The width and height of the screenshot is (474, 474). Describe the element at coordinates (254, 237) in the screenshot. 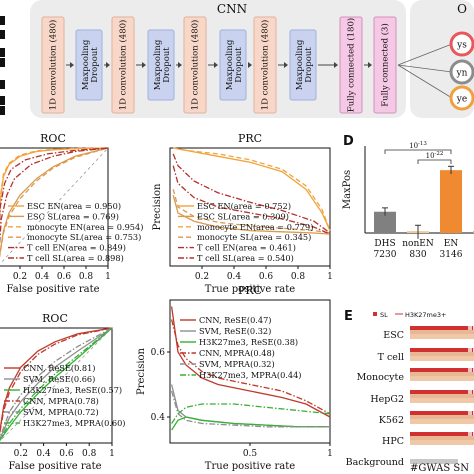

I see `legend-label: monocyte SL(area = 0.345)` at that location.